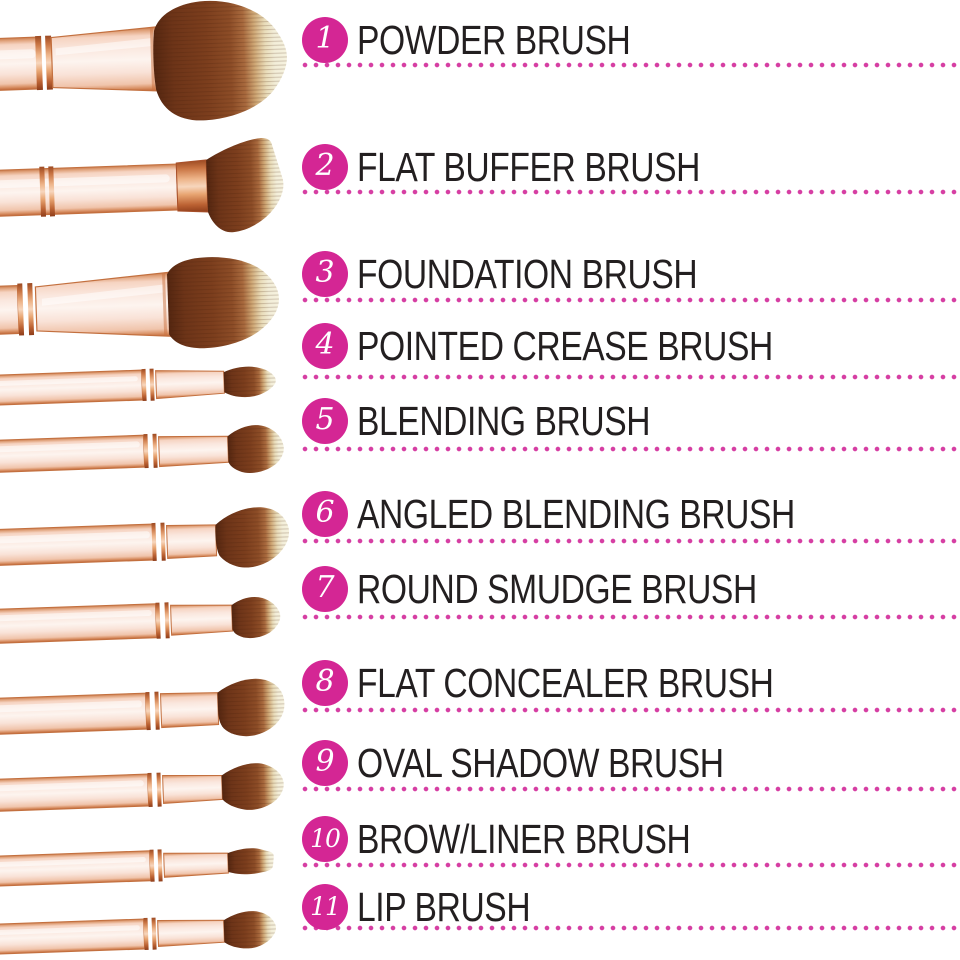  I want to click on item-number: 1, so click(325, 38).